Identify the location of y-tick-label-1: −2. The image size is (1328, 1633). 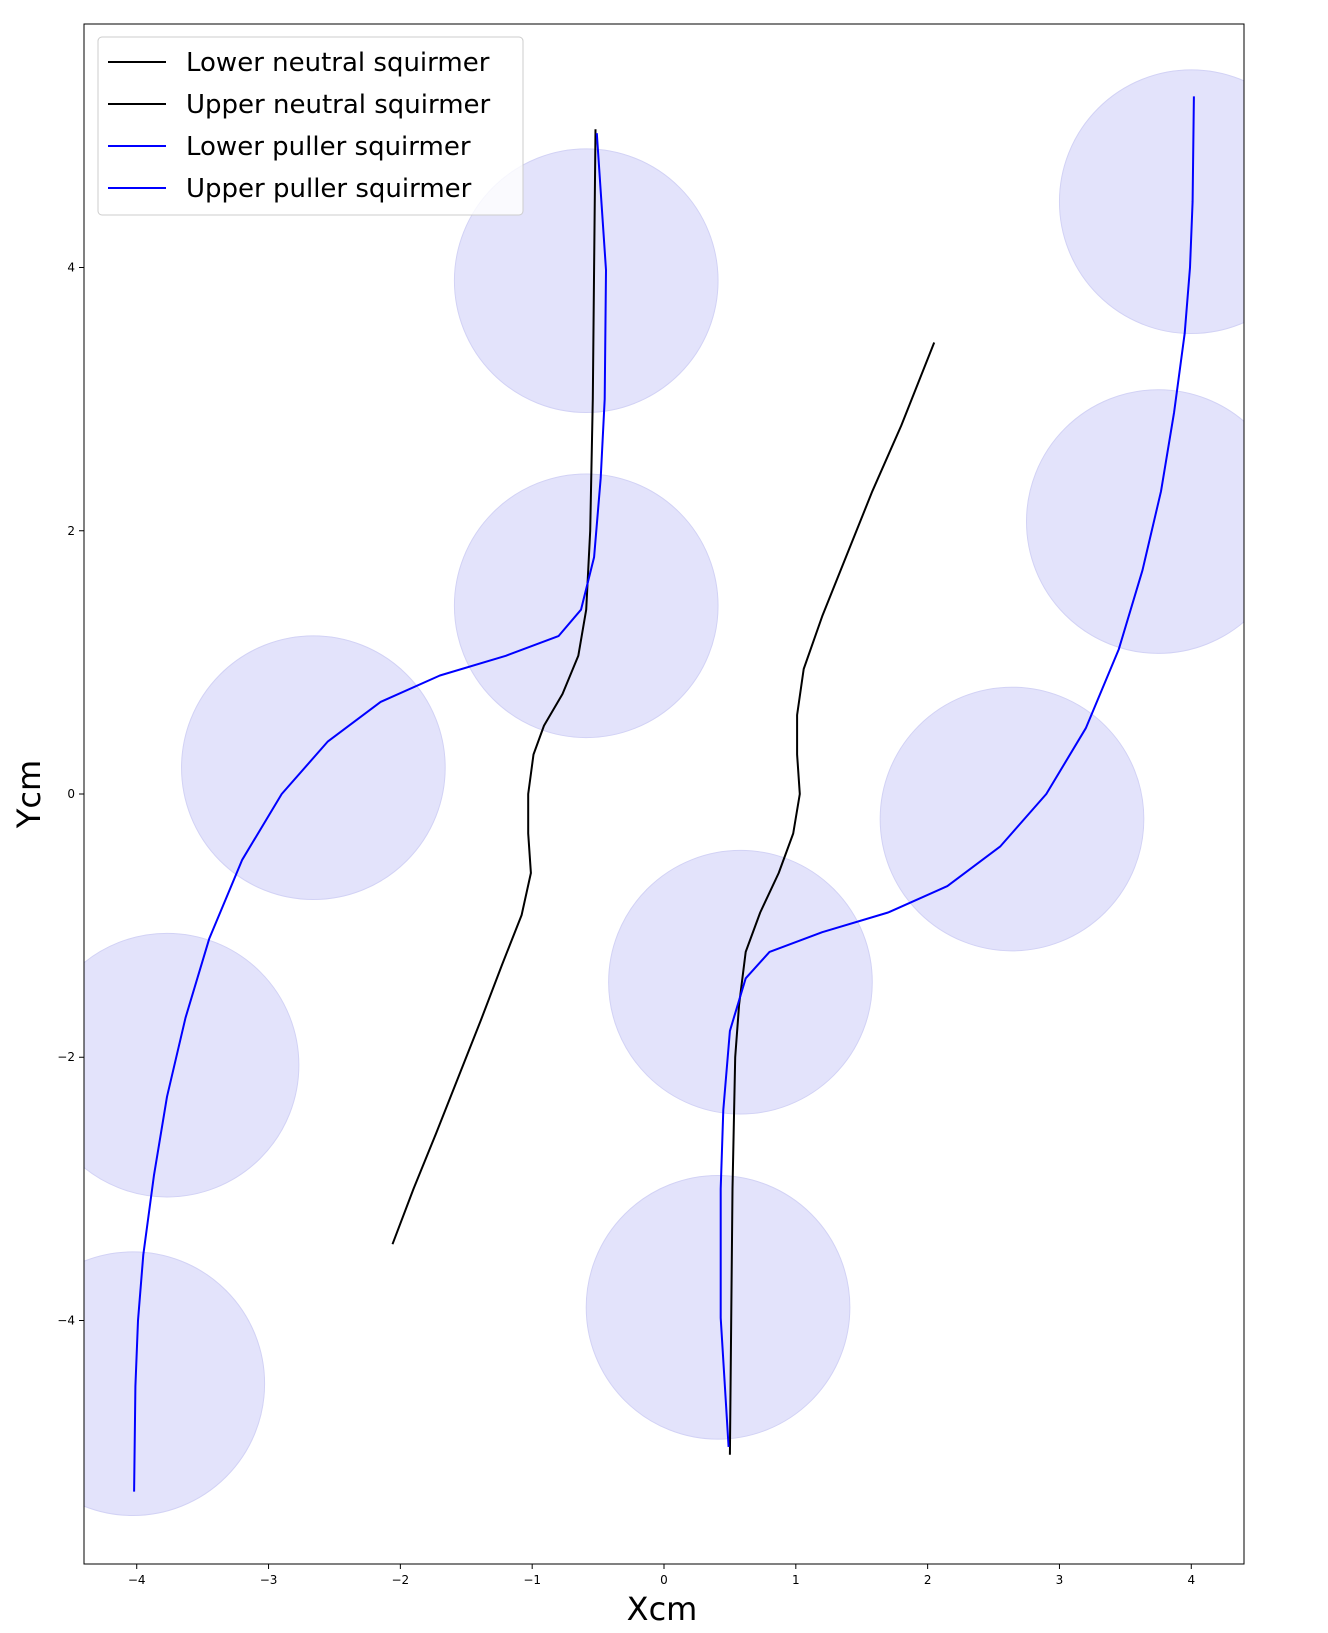
(66, 1057).